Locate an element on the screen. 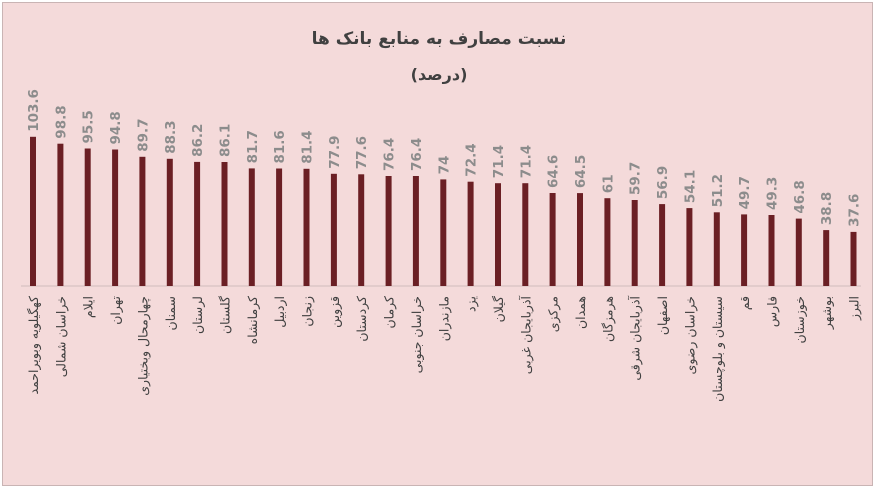 The height and width of the screenshot is (489, 877). value-label-23: 59.7 is located at coordinates (636, 178).